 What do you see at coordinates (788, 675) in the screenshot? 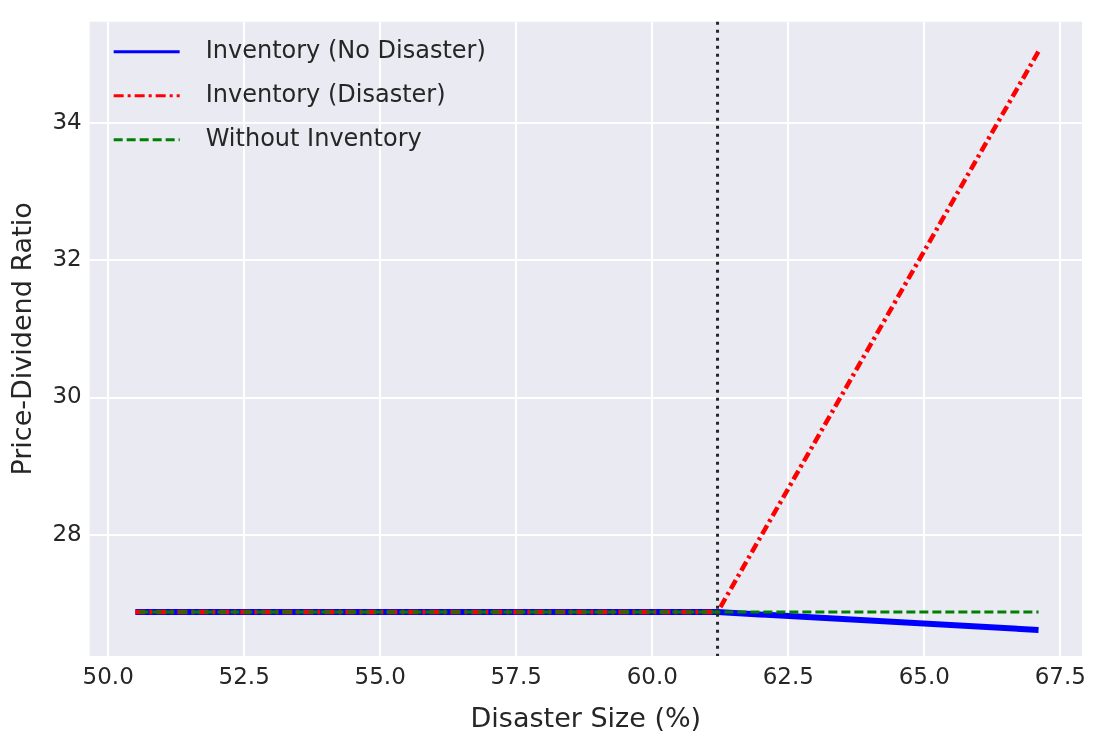
I see `x-tick-label: 62.5` at bounding box center [788, 675].